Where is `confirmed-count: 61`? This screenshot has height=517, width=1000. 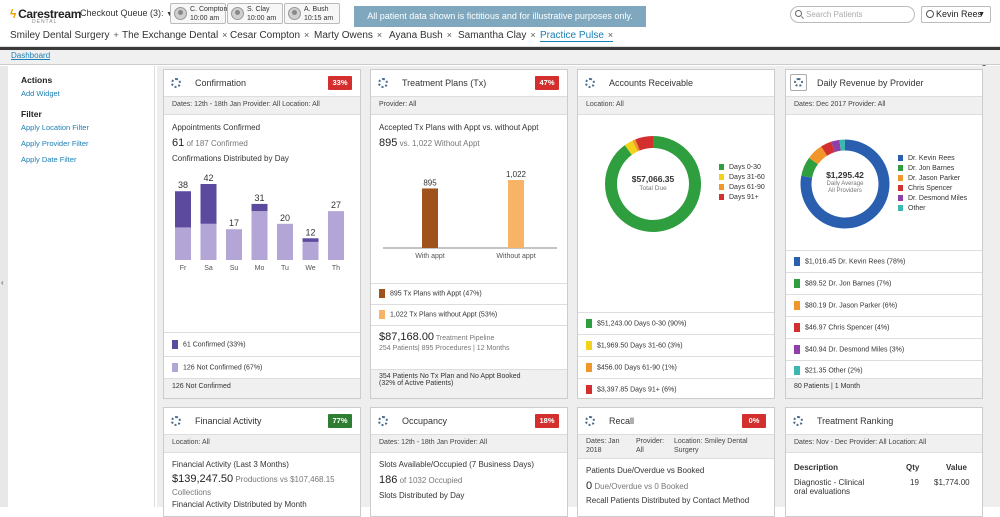 confirmed-count: 61 is located at coordinates (178, 143).